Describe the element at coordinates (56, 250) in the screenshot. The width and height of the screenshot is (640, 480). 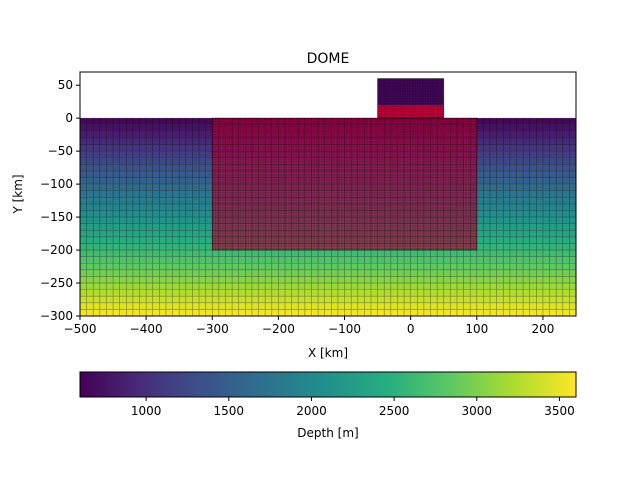
I see `y-tick-label: −200` at that location.